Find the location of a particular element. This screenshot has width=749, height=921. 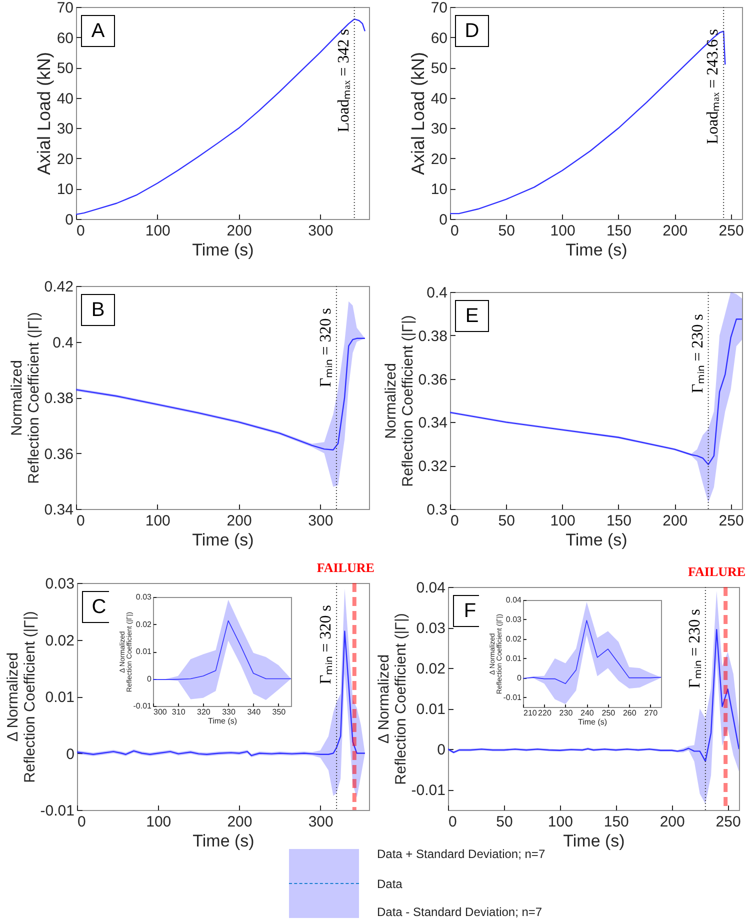

y-axis-title: Δ Normalized Reflection Coefficient (|Γ|) is located at coordinates (21, 697).